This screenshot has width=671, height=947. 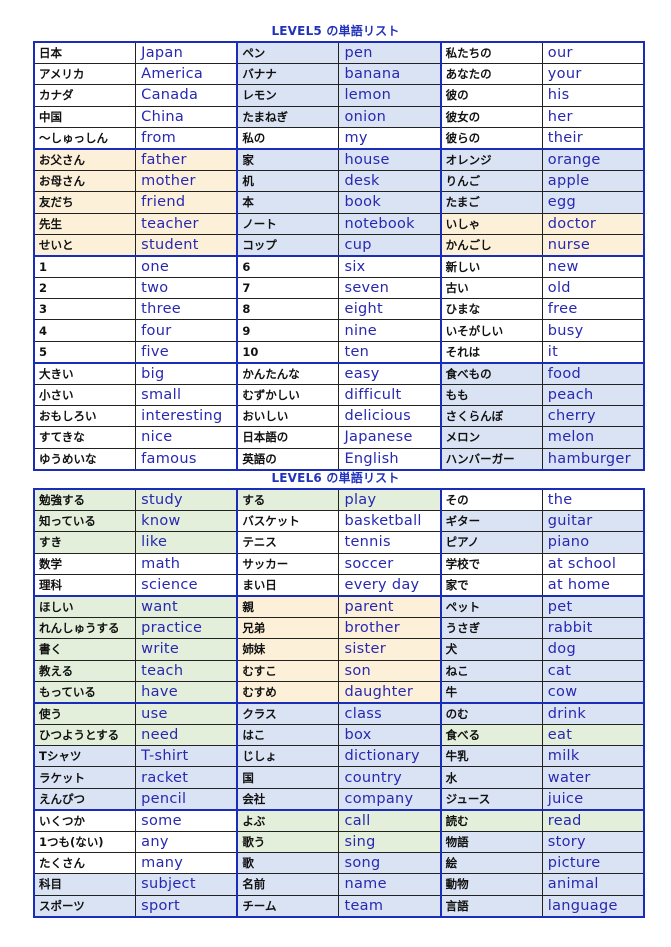 What do you see at coordinates (85, 500) in the screenshot?
I see `japanese-word: 勉強する` at bounding box center [85, 500].